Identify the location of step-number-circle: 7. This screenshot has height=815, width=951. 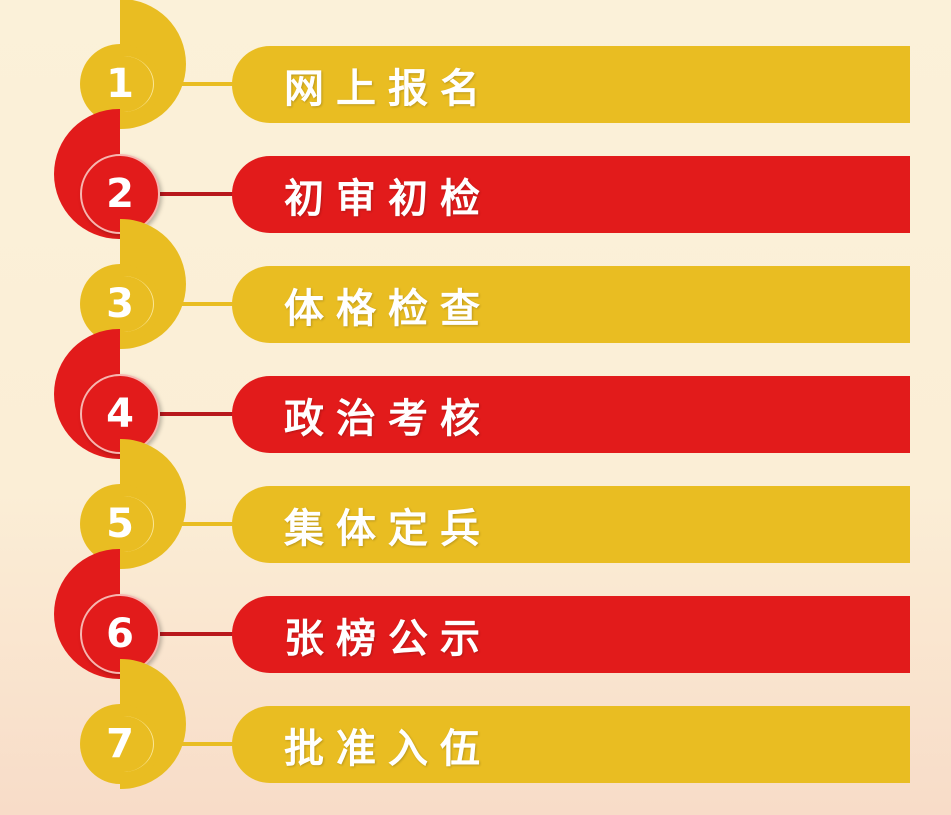
(120, 744).